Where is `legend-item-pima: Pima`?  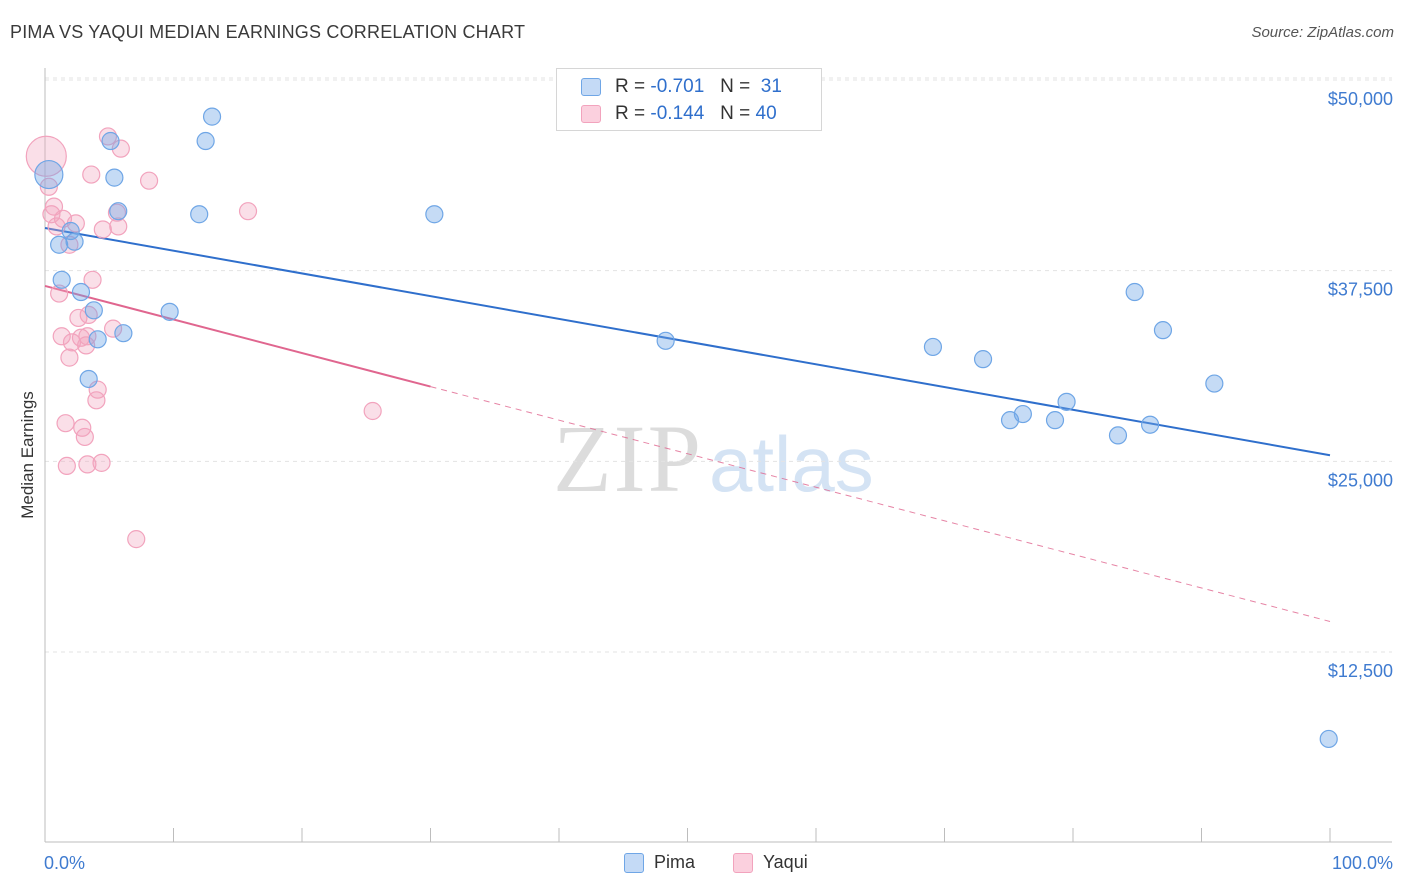
legend-item-pima: Pima is located at coordinates (659, 862).